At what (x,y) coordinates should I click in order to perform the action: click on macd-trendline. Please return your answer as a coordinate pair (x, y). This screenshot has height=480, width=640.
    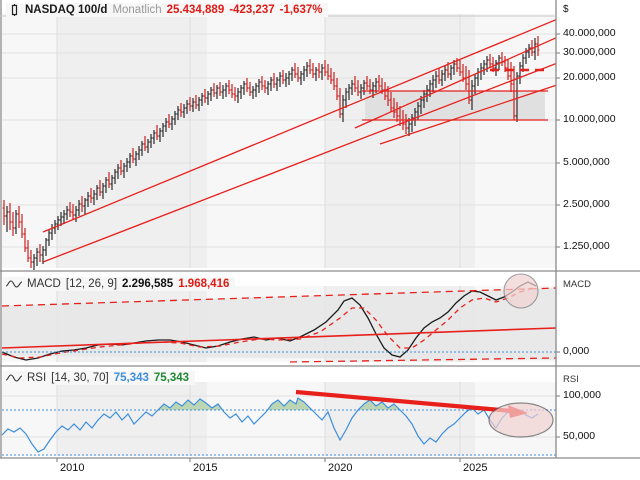
    Looking at the image, I should click on (279, 338).